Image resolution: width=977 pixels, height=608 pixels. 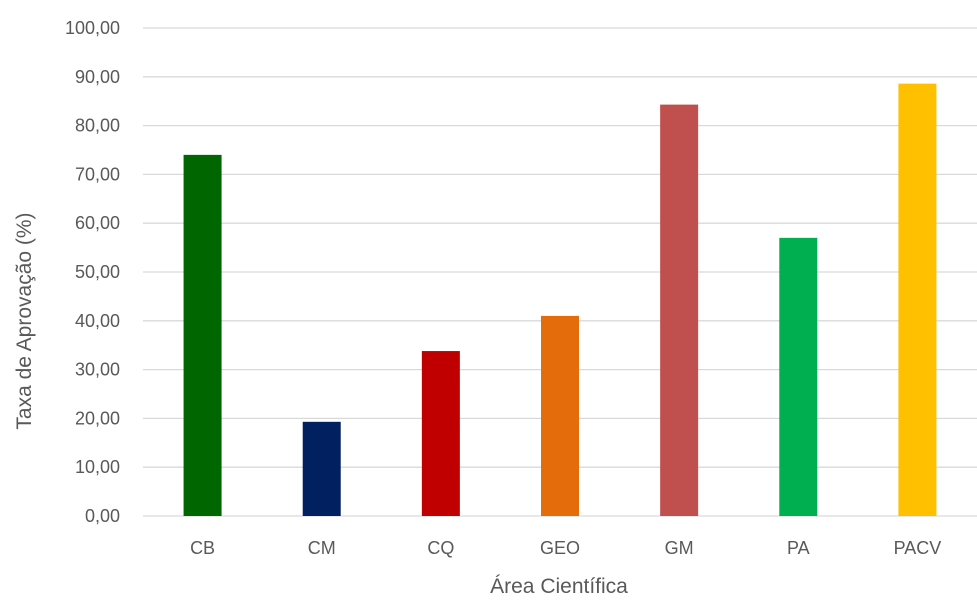 I want to click on y-tick-label: 20,00, so click(x=97, y=418).